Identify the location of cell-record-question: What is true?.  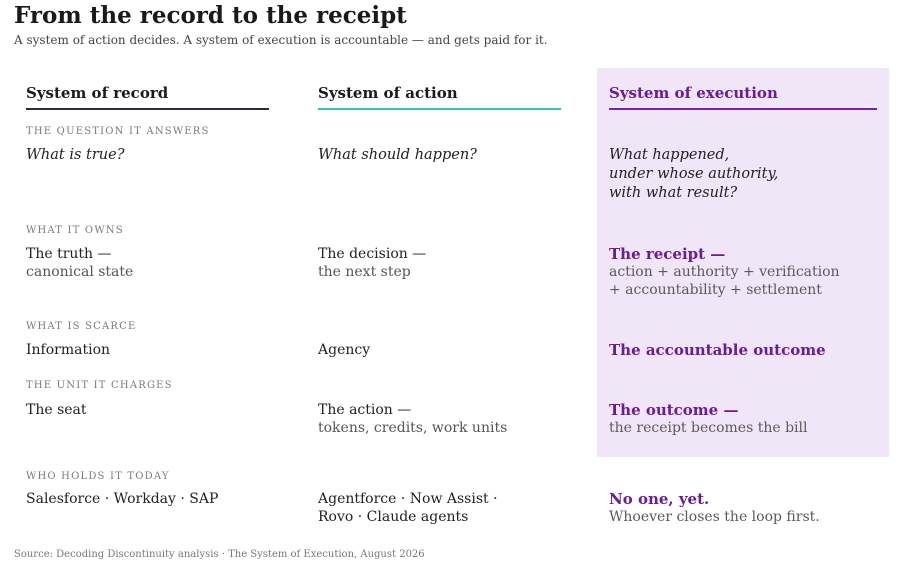
(75, 155).